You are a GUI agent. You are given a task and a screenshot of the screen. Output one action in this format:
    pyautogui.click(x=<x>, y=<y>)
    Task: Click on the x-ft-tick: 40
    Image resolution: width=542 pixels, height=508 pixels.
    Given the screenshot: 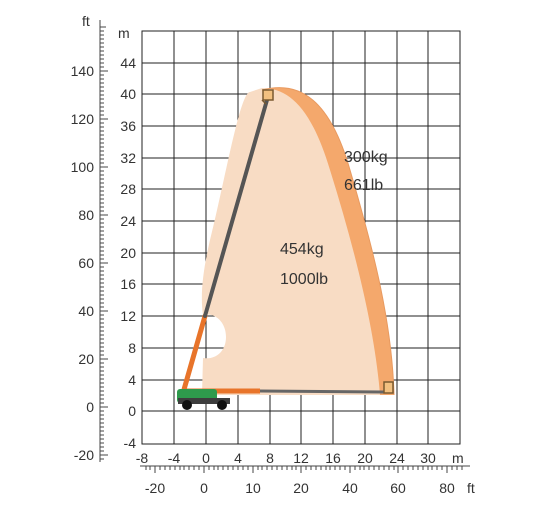 What is the action you would take?
    pyautogui.click(x=350, y=488)
    